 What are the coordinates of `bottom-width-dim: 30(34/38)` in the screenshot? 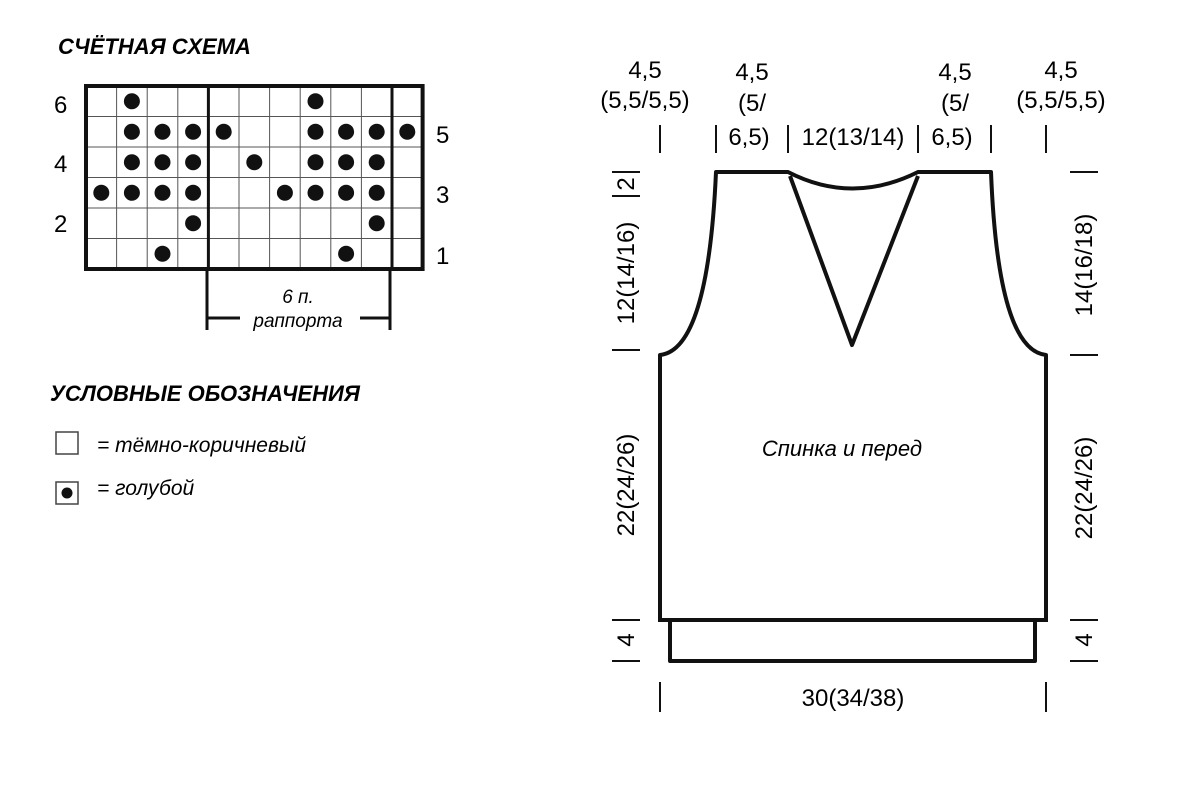 It's located at (853, 698).